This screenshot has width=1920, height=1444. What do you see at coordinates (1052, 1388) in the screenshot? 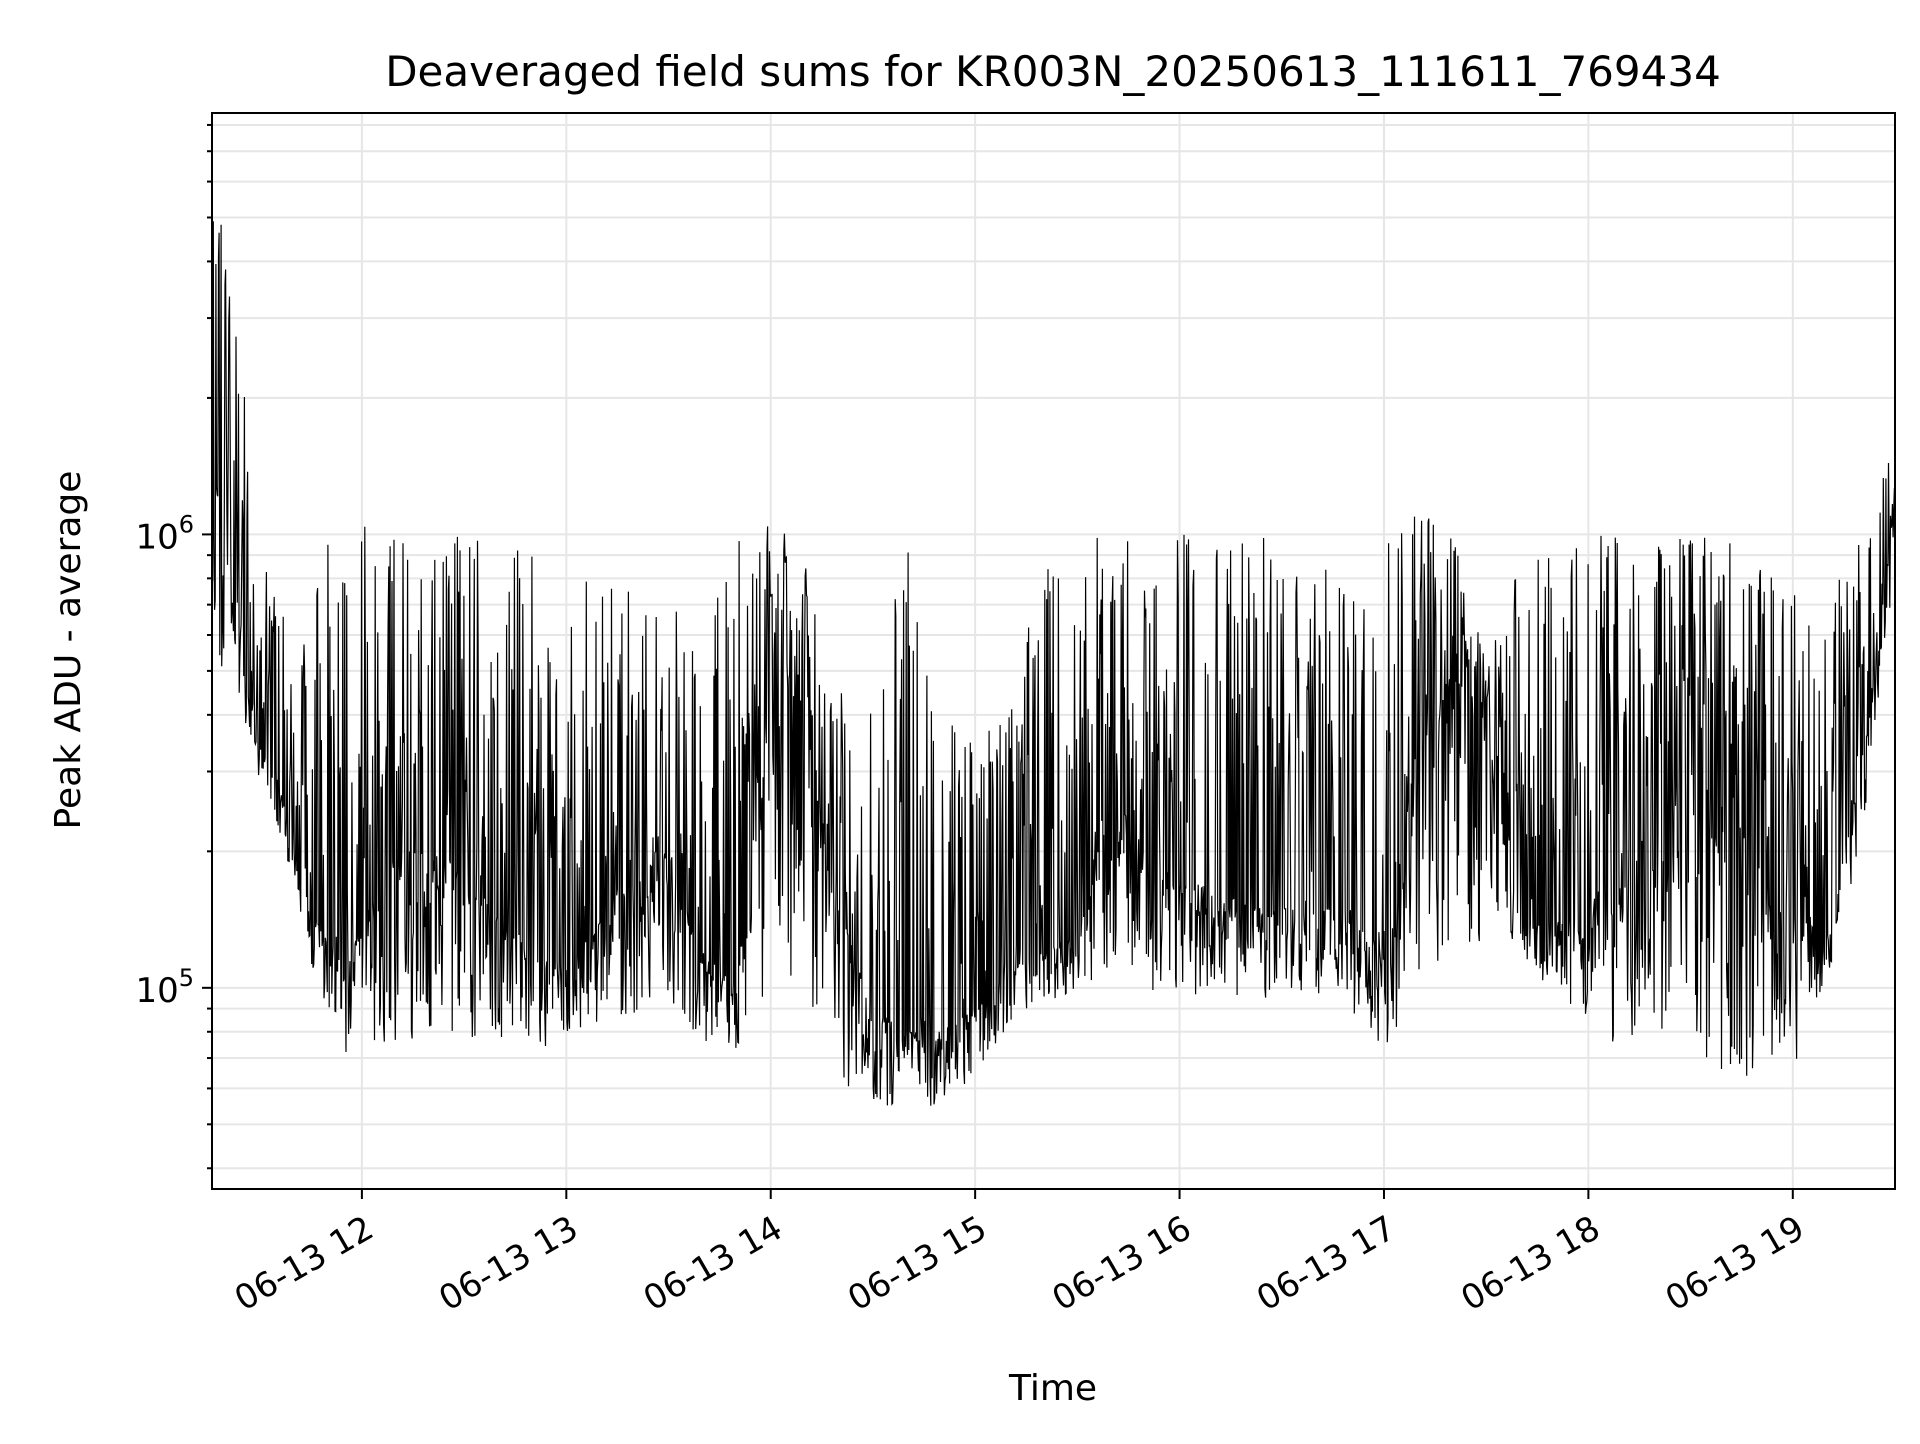
I see `x-axis-label: Time` at bounding box center [1052, 1388].